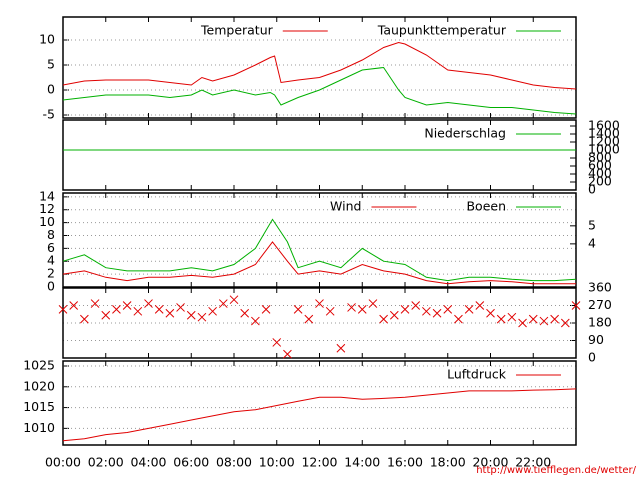  What do you see at coordinates (47, 208) in the screenshot?
I see `y-tick-label: 12` at bounding box center [47, 208].